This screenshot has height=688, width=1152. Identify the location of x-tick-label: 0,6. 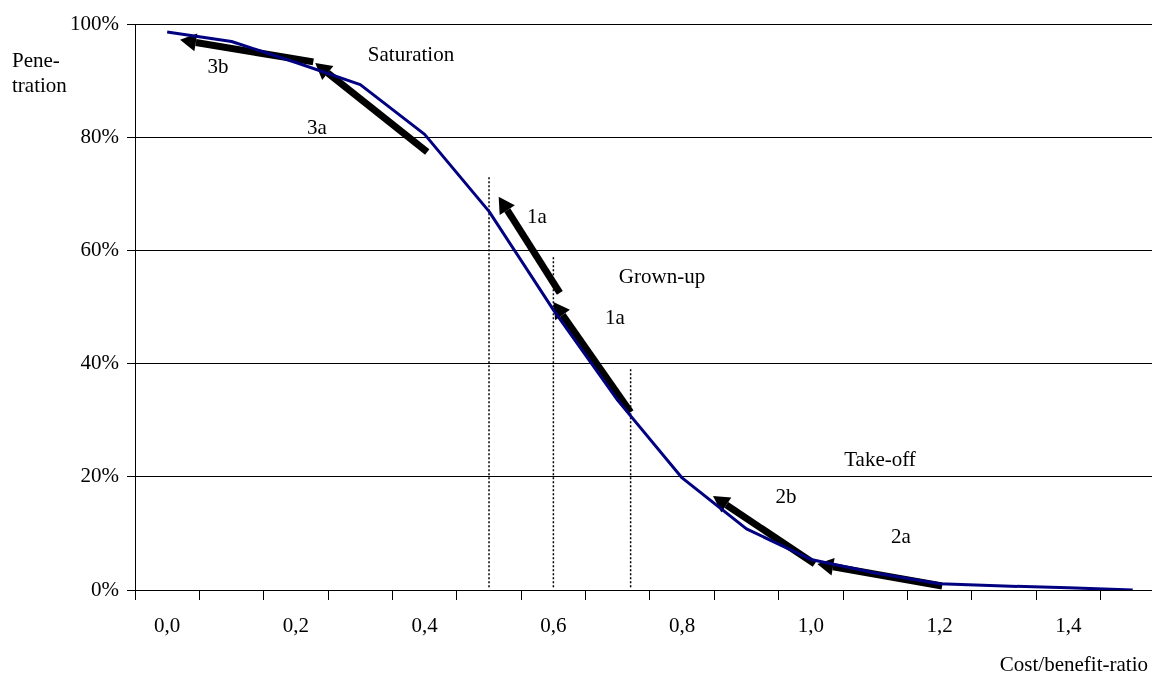
(553, 625).